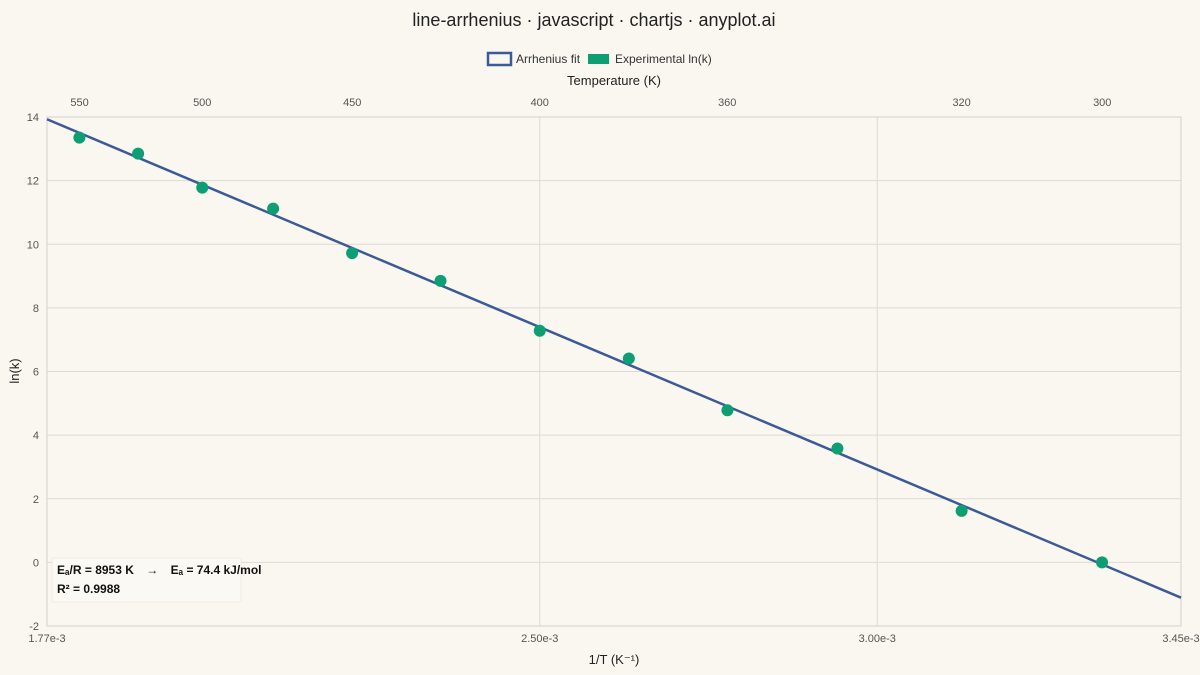  What do you see at coordinates (46, 639) in the screenshot?
I see `x-tick-label: 1.77e-3` at bounding box center [46, 639].